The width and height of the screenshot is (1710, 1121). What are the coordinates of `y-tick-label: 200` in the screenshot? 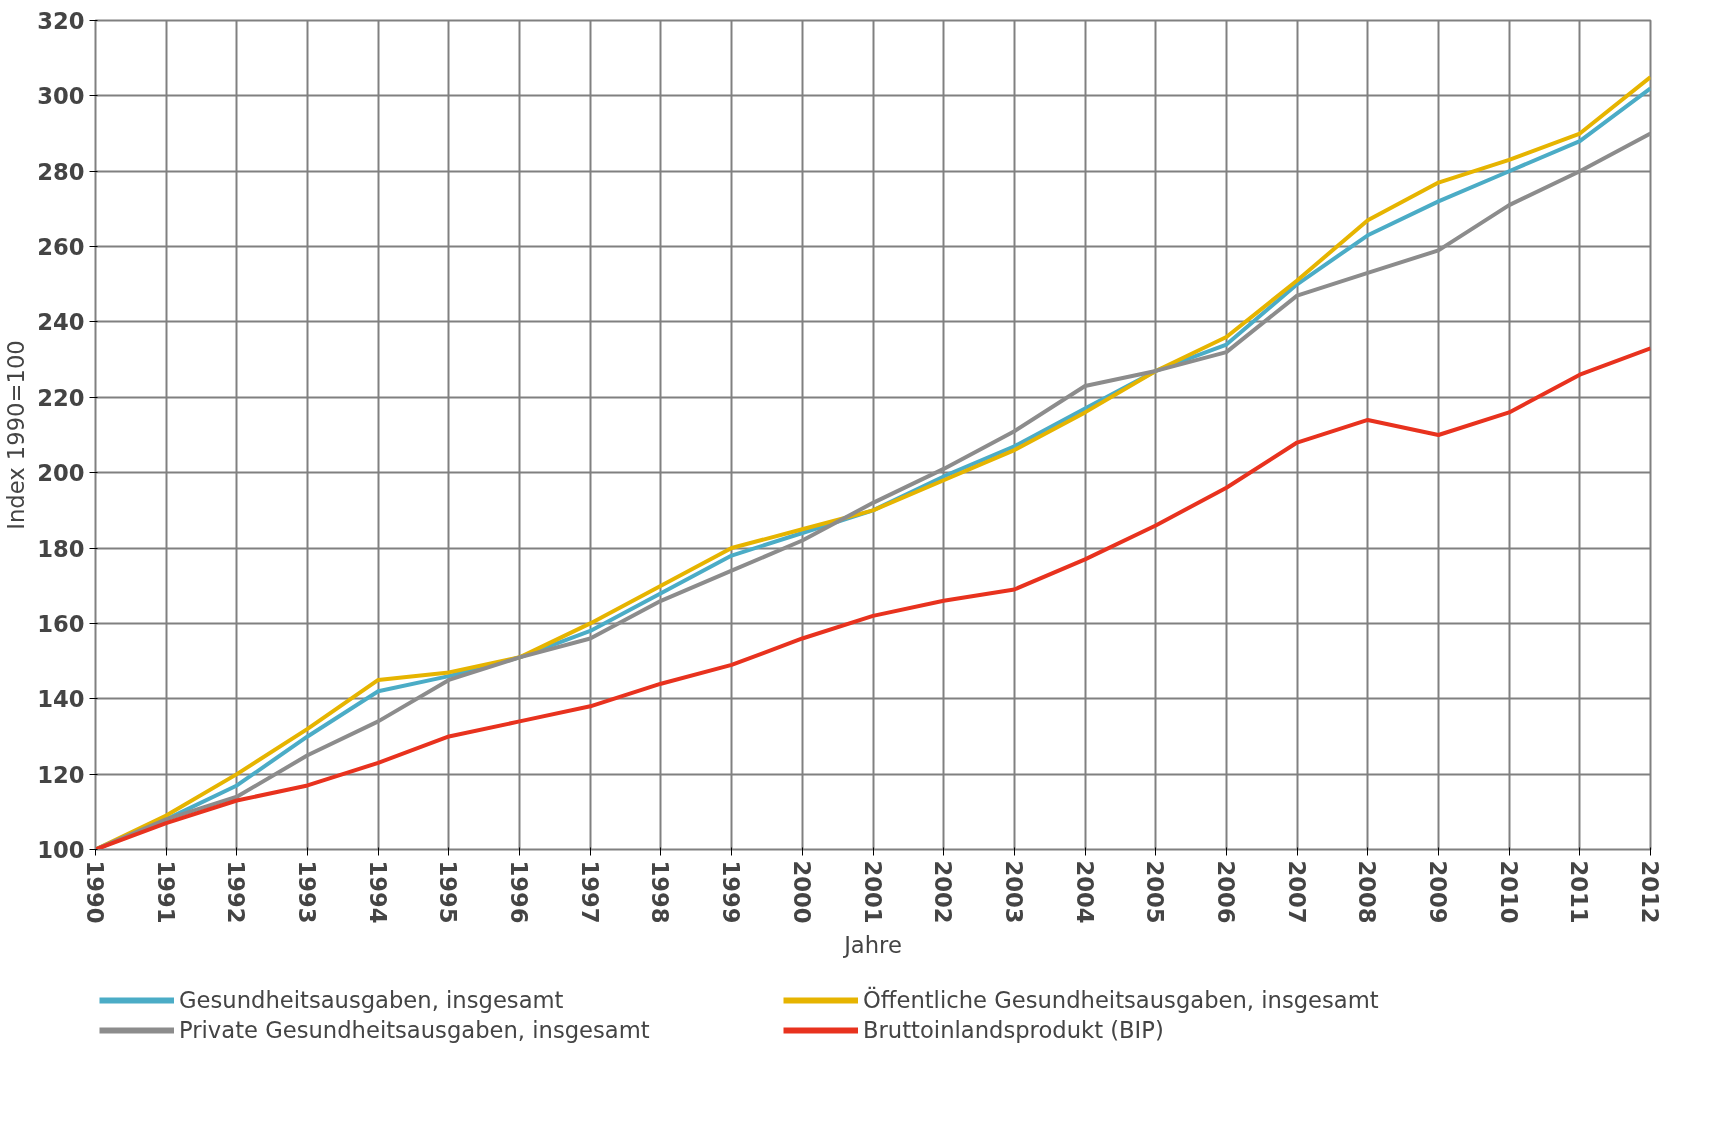 It's located at (61, 473).